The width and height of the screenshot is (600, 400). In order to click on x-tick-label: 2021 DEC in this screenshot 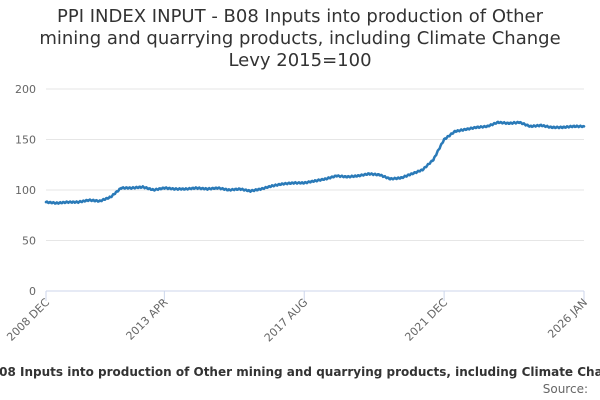, I will do `click(426, 320)`.